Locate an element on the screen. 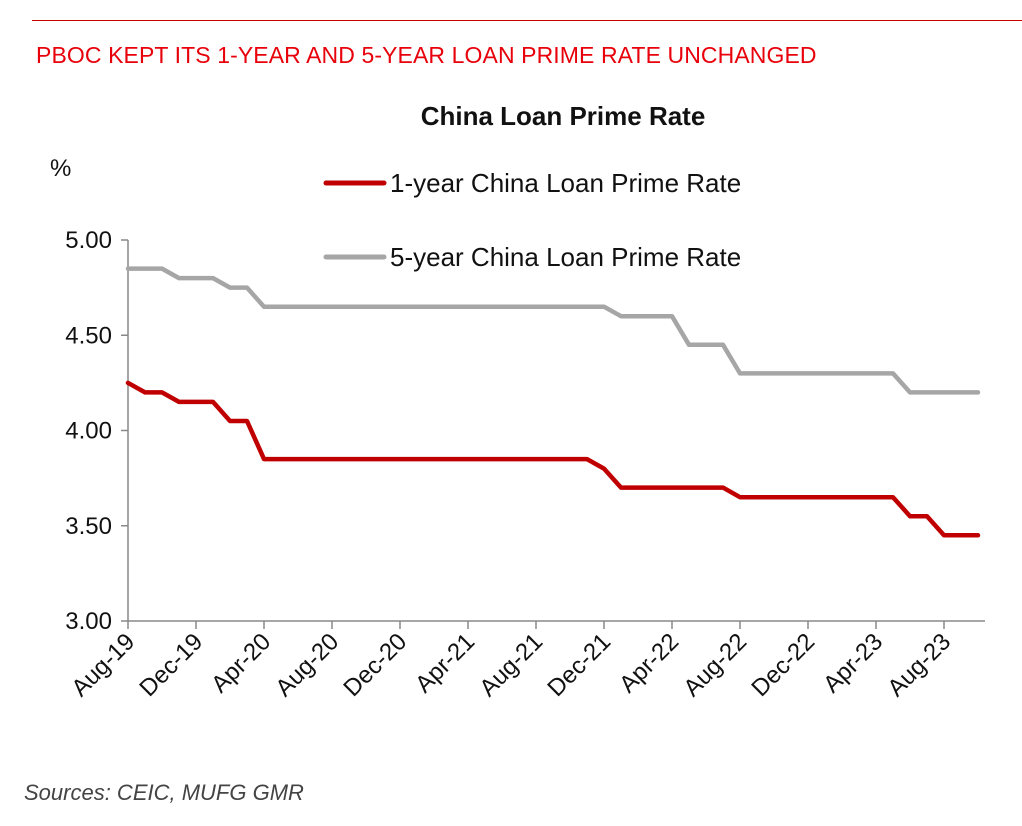 The image size is (1022, 826). x-tick-label: Dec-20 is located at coordinates (375, 665).